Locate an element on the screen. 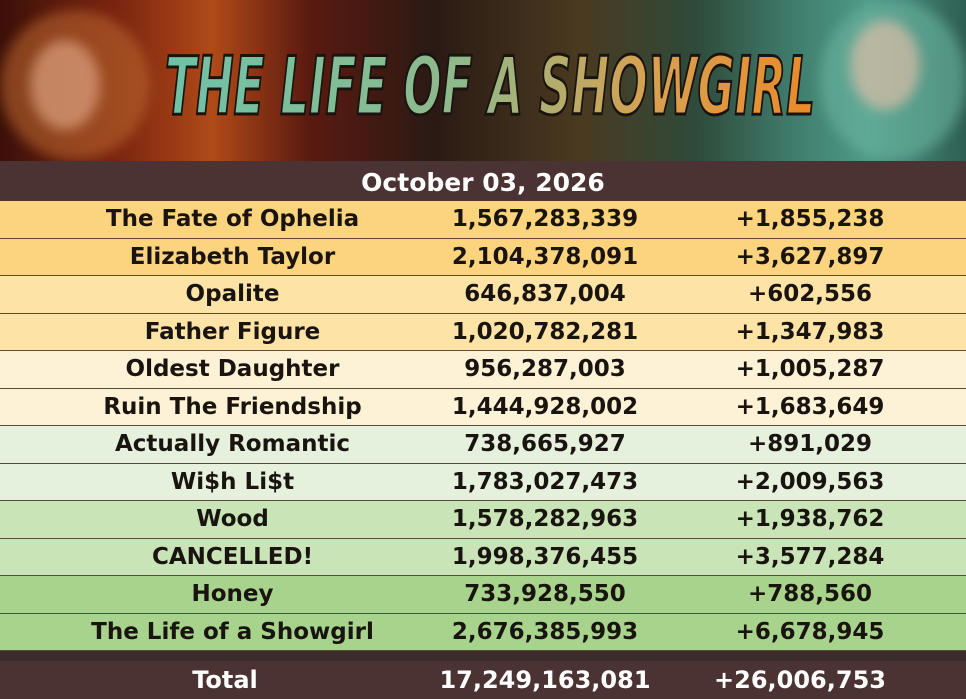 This screenshot has height=699, width=966. total-streams: 738,665,927 is located at coordinates (545, 444).